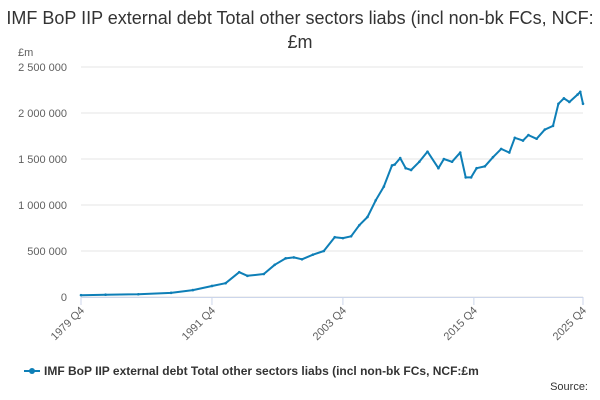 This screenshot has height=400, width=600. What do you see at coordinates (199, 324) in the screenshot?
I see `x-tick-label: 1991 Q4` at bounding box center [199, 324].